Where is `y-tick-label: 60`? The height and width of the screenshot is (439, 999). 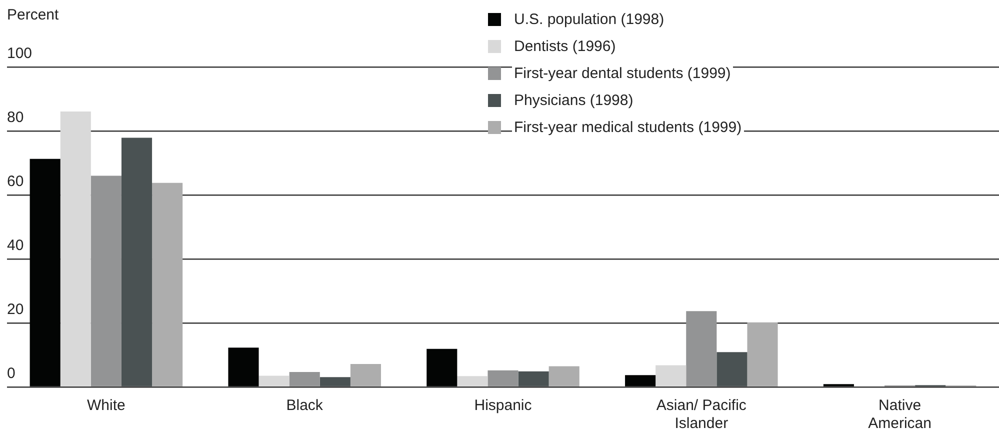 y-tick-label: 60 is located at coordinates (15, 181).